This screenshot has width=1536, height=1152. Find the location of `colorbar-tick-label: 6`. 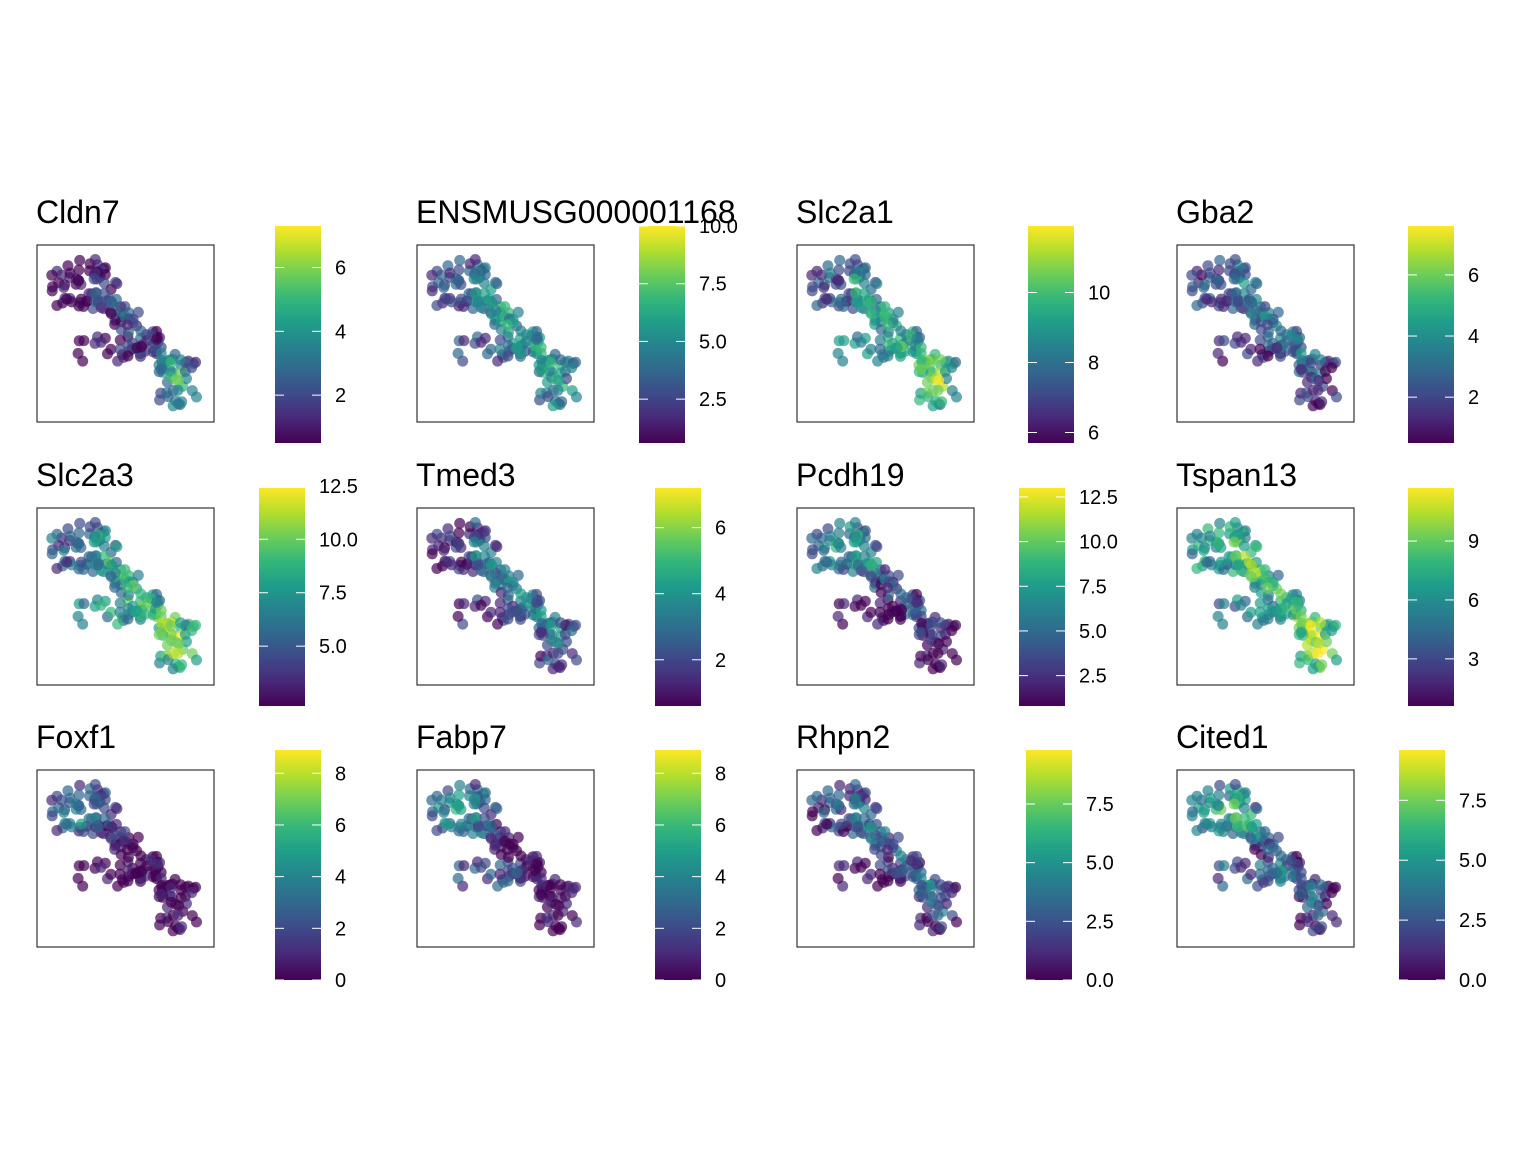

colorbar-tick-label: 6 is located at coordinates (1093, 434).